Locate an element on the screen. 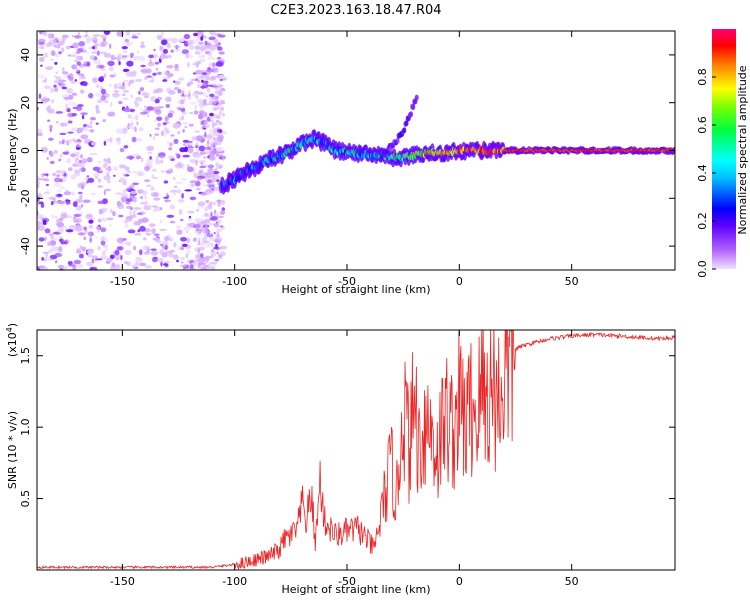  chart-title: C2E3.2023.163.18.47.R04 is located at coordinates (355, 10).